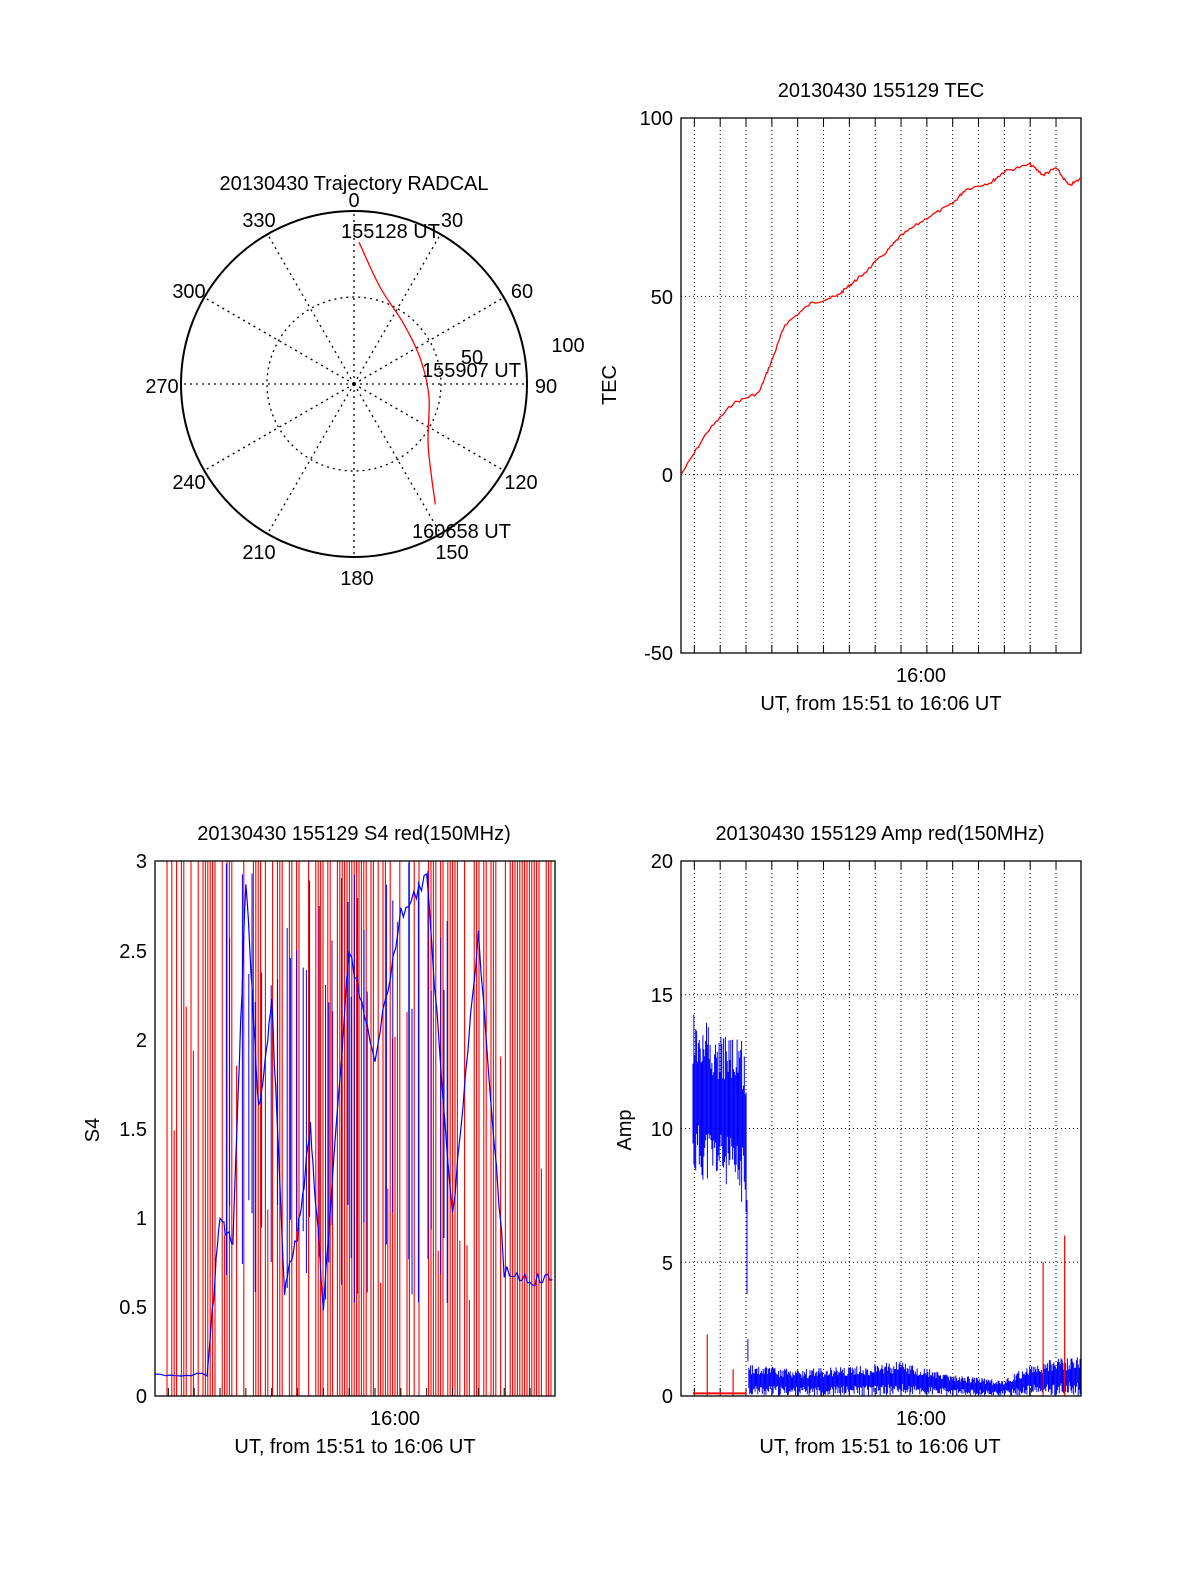 This screenshot has width=1200, height=1575. I want to click on s4-tick-marks, so click(349, 1392).